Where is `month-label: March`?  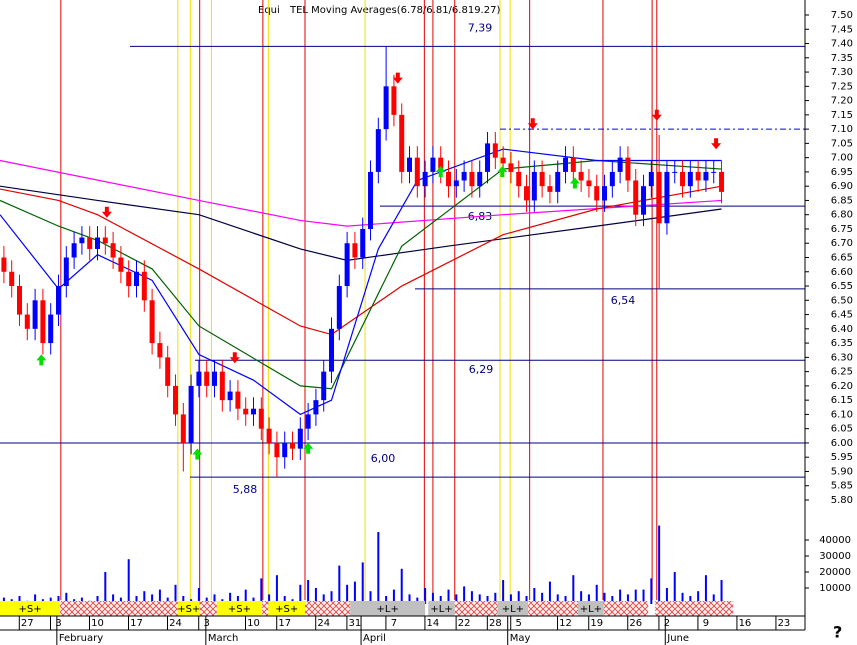 month-label: March is located at coordinates (223, 638).